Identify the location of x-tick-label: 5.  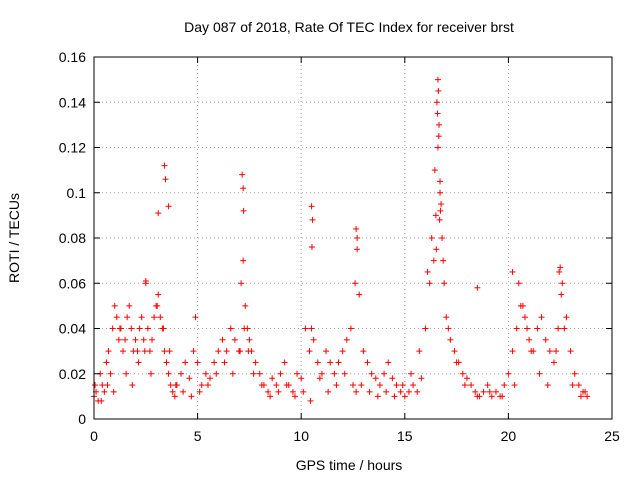
(198, 436).